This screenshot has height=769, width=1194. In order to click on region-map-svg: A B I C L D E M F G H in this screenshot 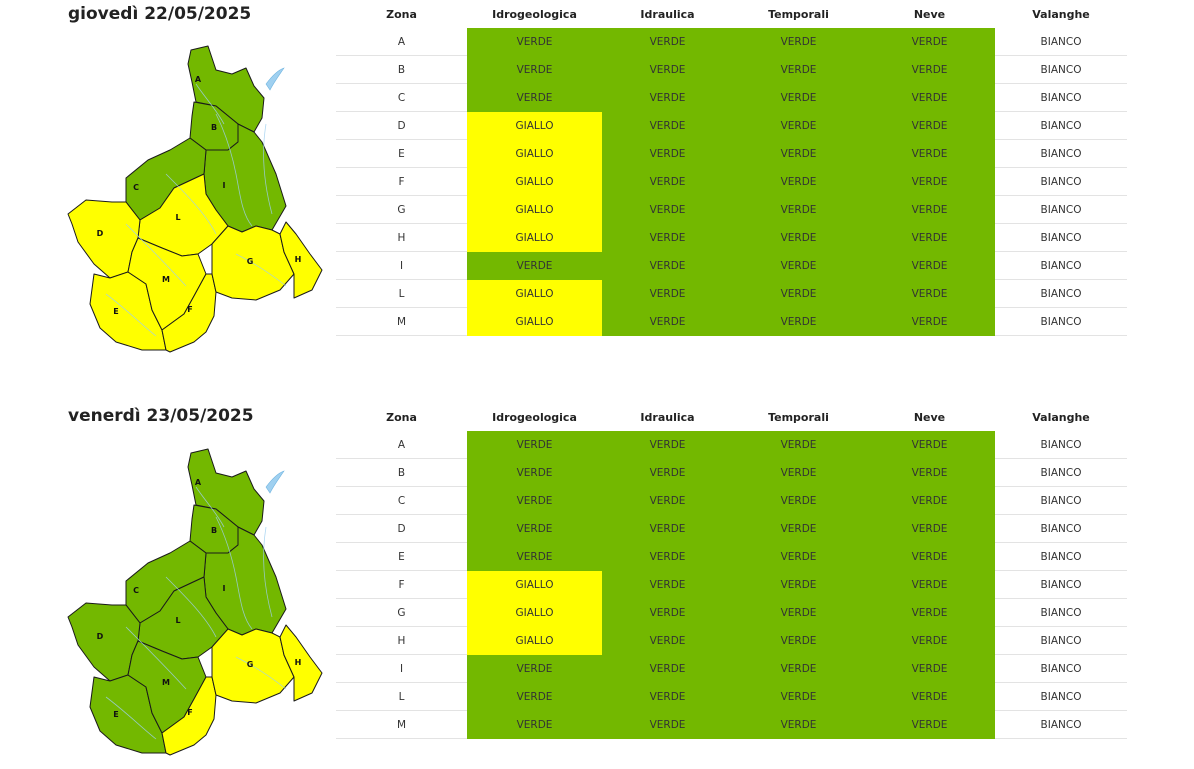, I will do `click(195, 602)`.